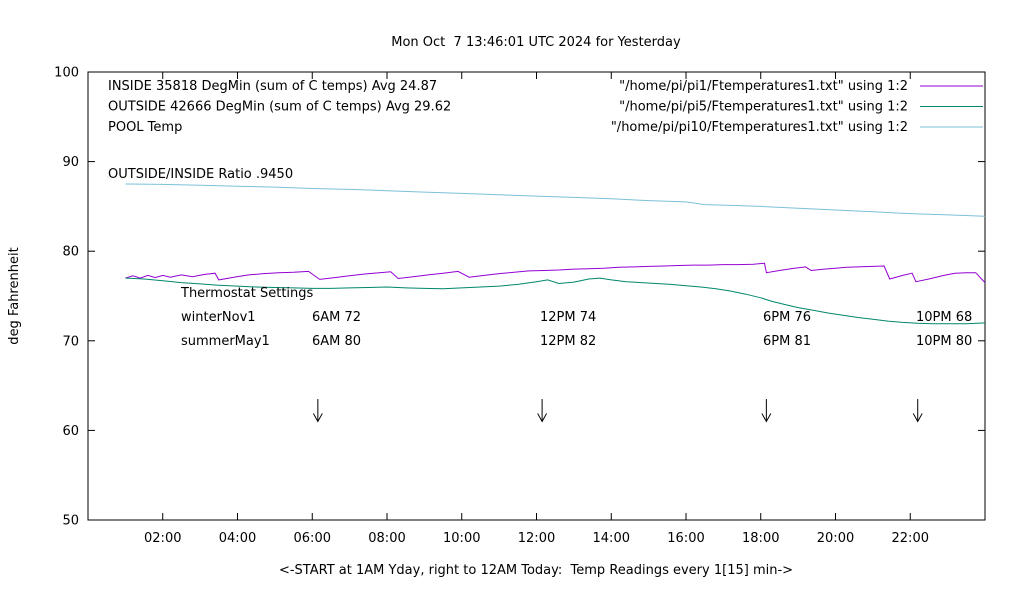 This screenshot has height=605, width=1020. Describe the element at coordinates (555, 301) in the screenshot. I see `series-line-outside` at that location.